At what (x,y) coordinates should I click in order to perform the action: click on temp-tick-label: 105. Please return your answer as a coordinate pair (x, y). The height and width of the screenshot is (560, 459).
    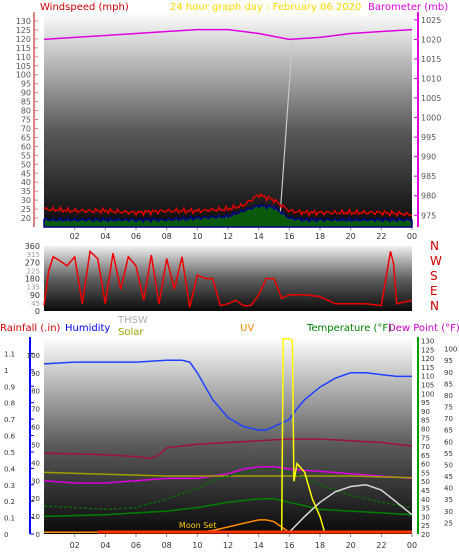
    Looking at the image, I should click on (427, 385).